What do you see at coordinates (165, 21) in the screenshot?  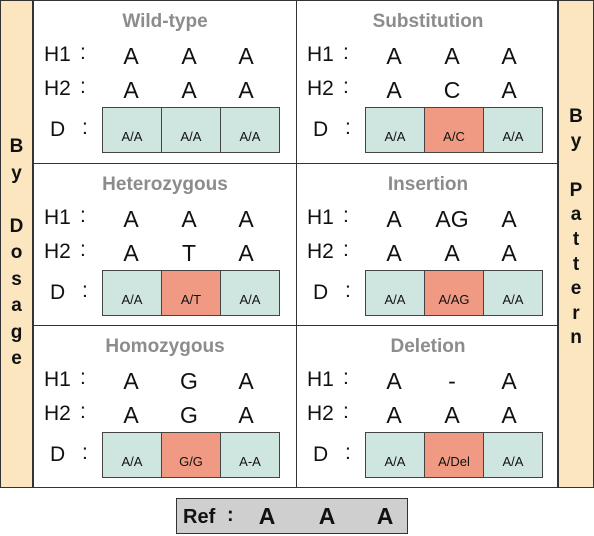 I see `panel-title: Wild-type` at bounding box center [165, 21].